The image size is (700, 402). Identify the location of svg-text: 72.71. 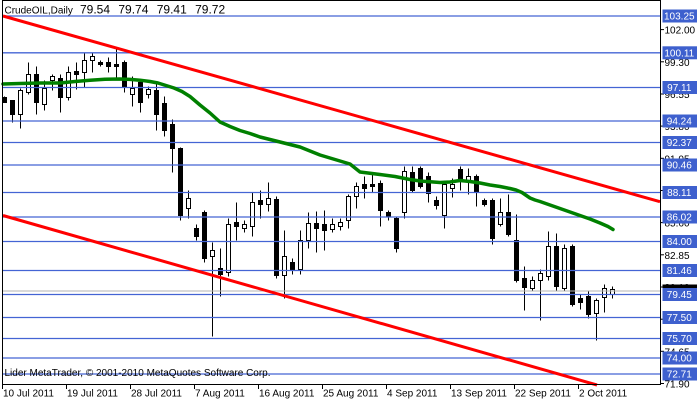
(679, 375).